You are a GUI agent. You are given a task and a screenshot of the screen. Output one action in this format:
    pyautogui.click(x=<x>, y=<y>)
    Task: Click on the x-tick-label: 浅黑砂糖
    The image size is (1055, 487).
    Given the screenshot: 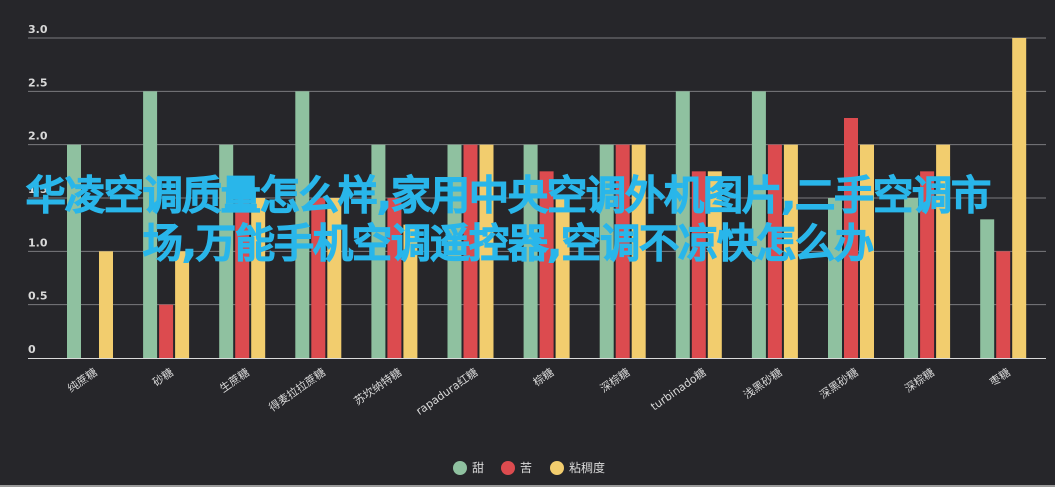 What is the action you would take?
    pyautogui.click(x=763, y=383)
    